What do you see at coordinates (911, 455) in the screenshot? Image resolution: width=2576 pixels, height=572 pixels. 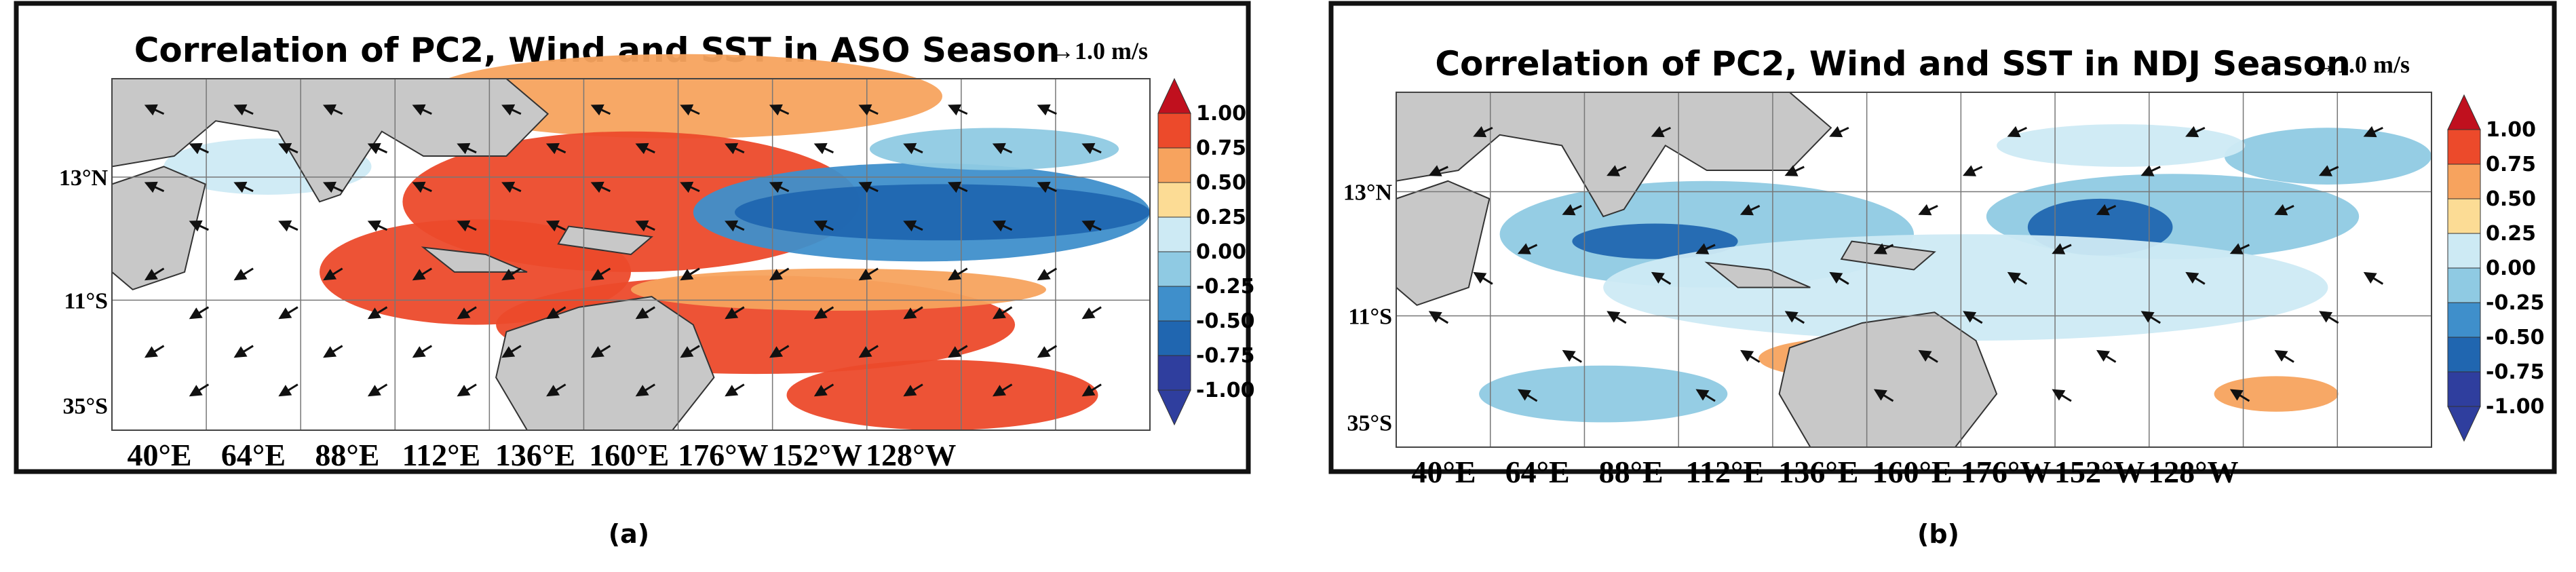 I see `lon-label: 128°W` at bounding box center [911, 455].